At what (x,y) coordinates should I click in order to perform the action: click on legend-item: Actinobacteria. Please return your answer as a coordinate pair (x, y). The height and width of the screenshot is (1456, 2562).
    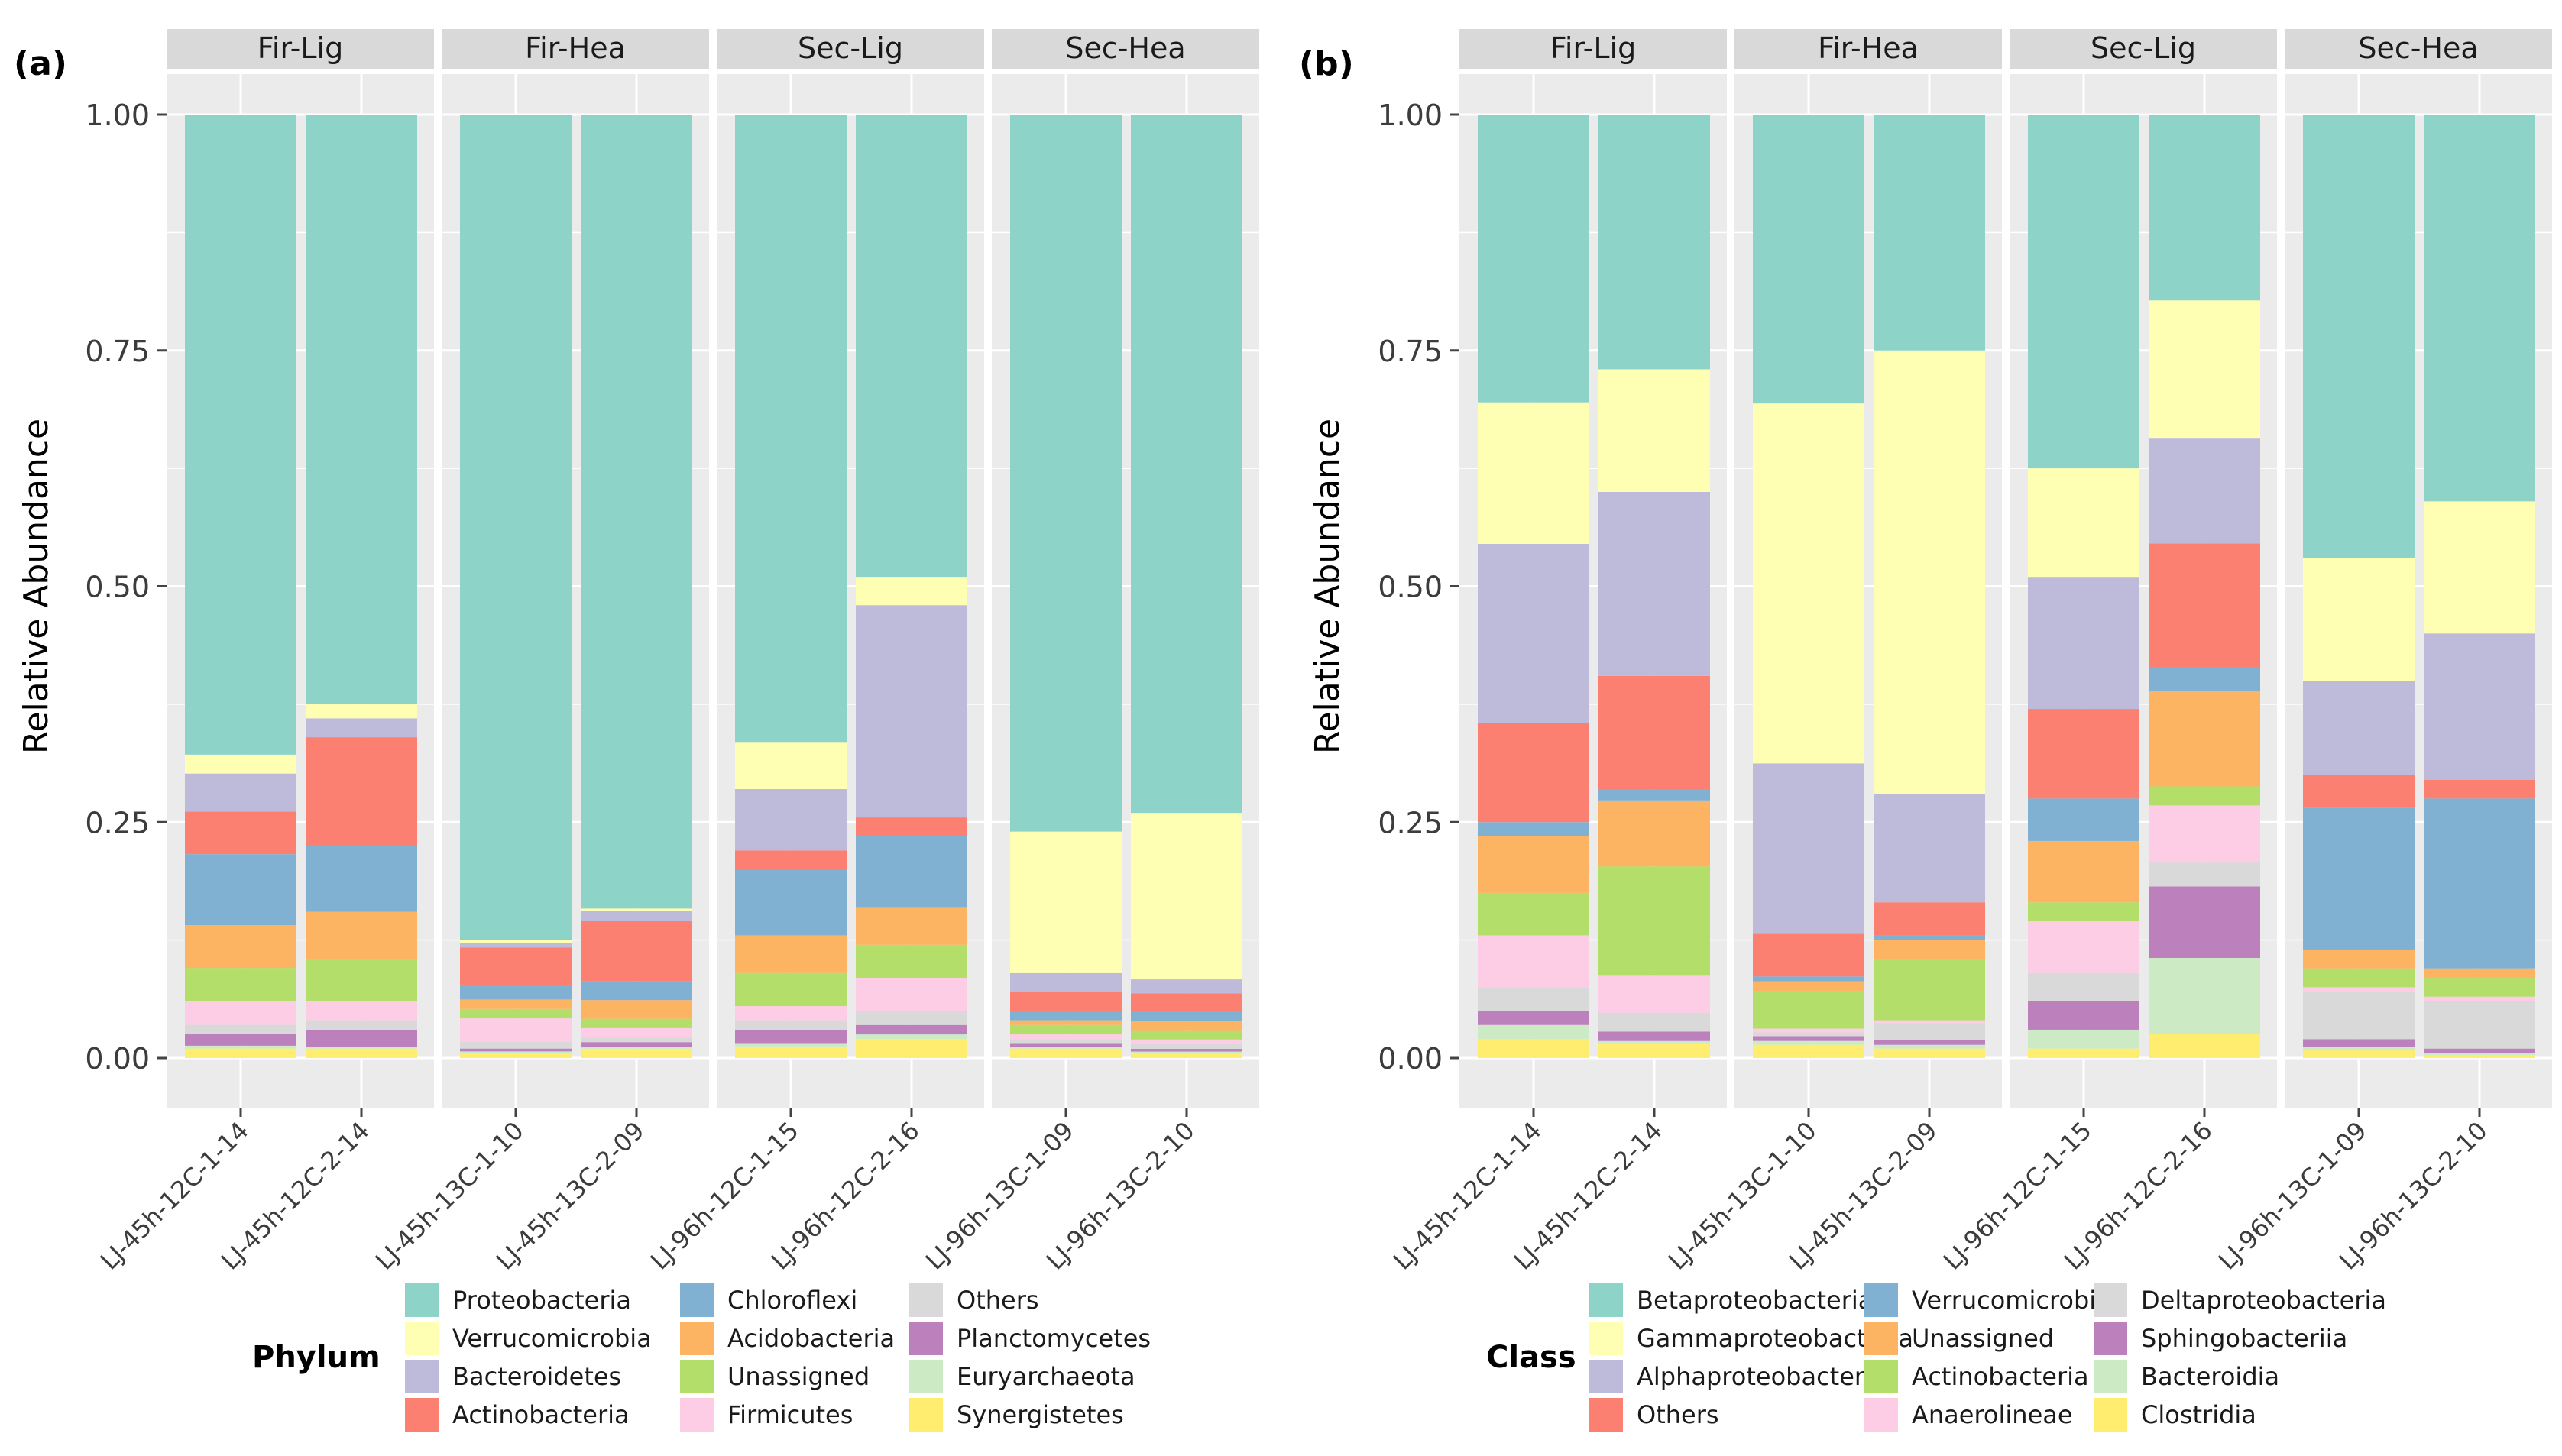
    Looking at the image, I should click on (1977, 1377).